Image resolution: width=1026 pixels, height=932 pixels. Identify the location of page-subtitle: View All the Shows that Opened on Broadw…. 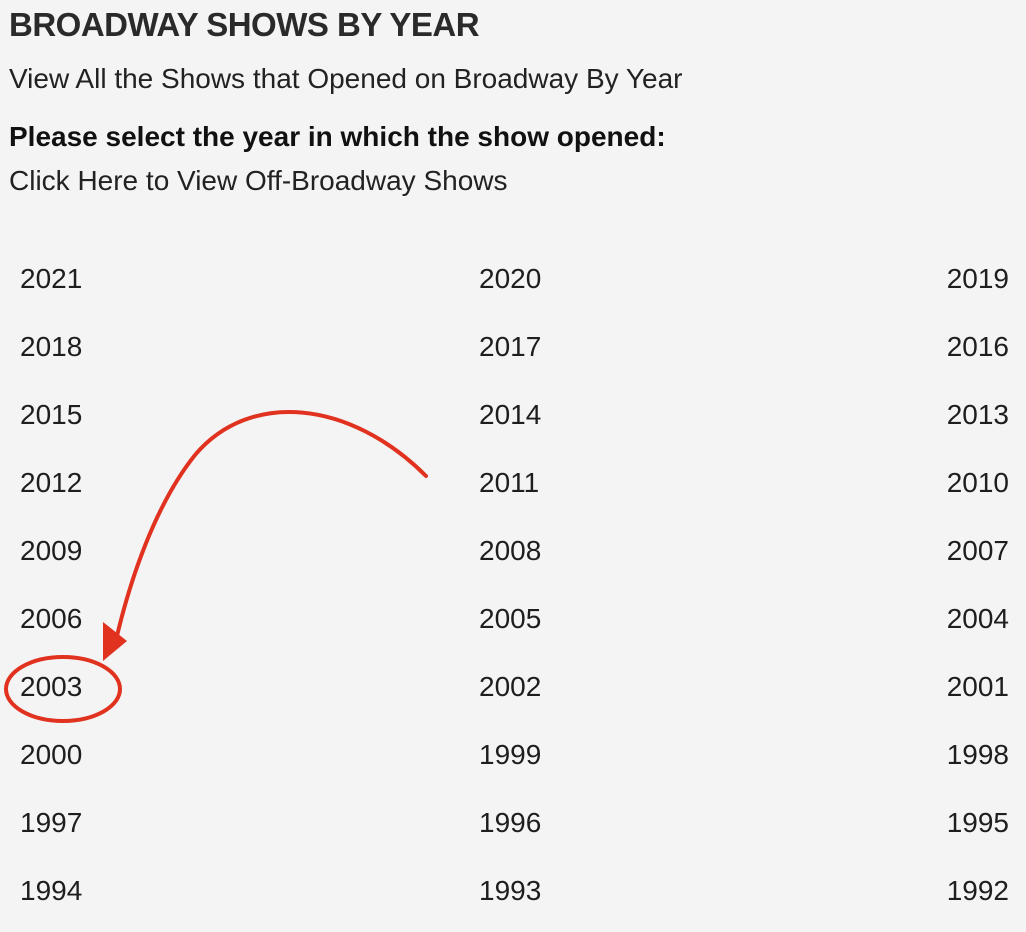
(346, 78).